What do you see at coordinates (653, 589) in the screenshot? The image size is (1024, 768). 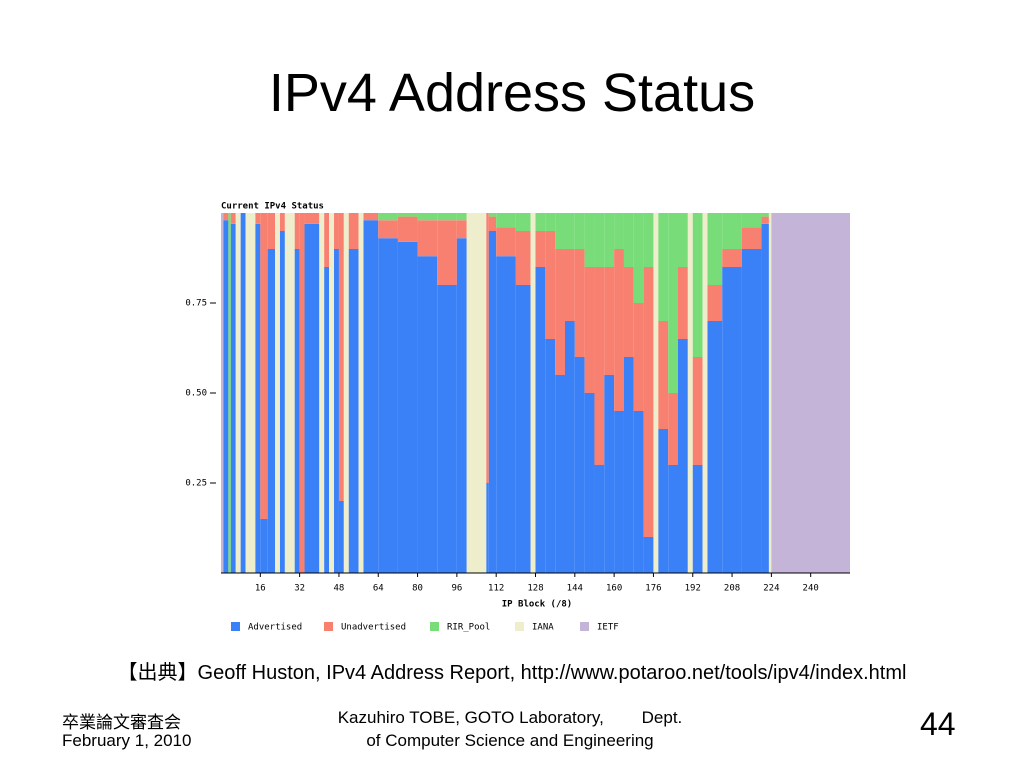 I see `x-tick-label: 176` at bounding box center [653, 589].